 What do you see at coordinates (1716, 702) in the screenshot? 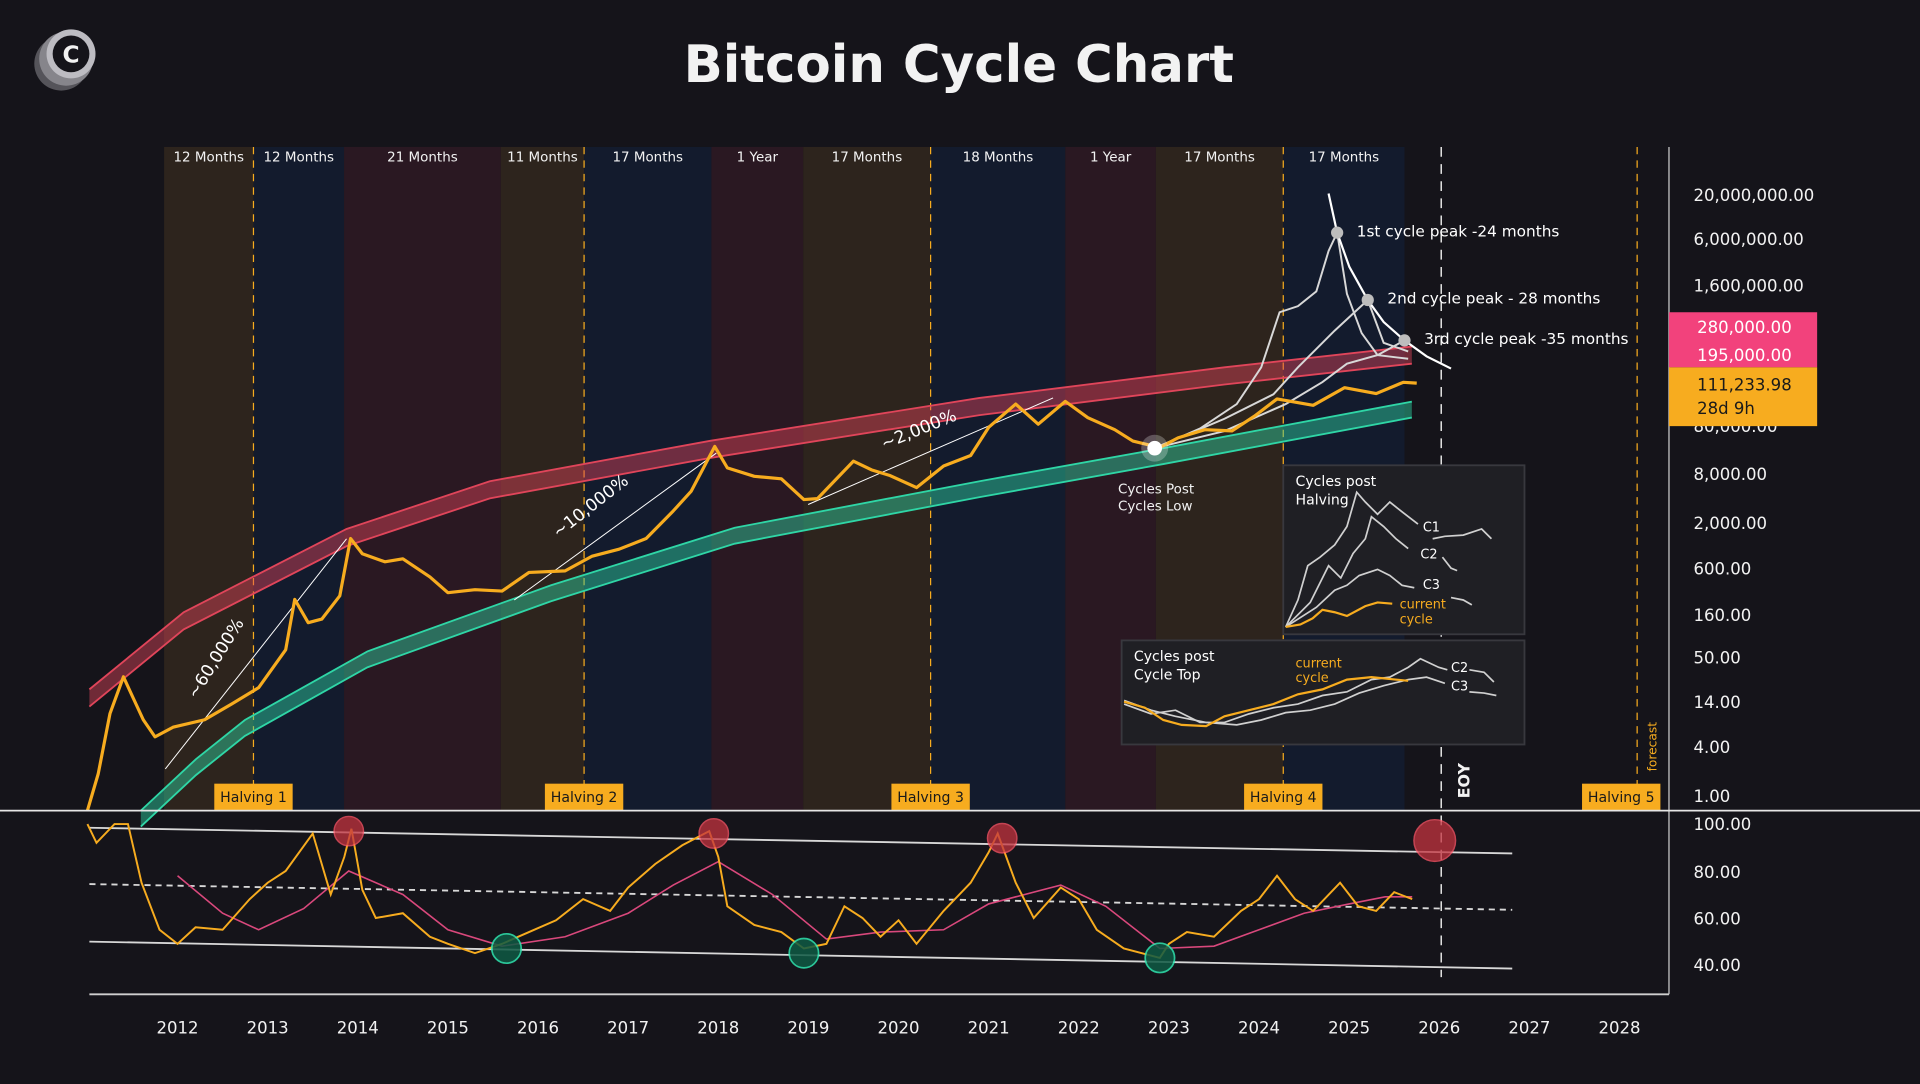
I see `price-tick-label: 14.00` at bounding box center [1716, 702].